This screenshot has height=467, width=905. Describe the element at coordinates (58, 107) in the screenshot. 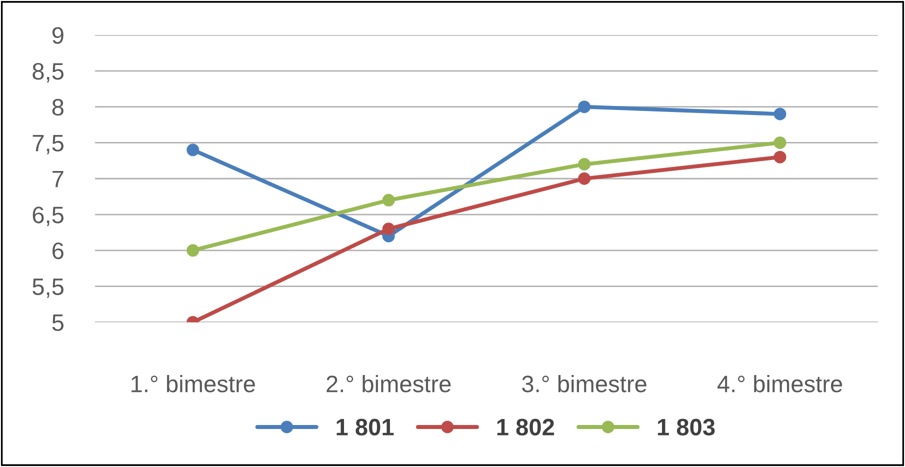

I see `y-tick-label: 8` at that location.